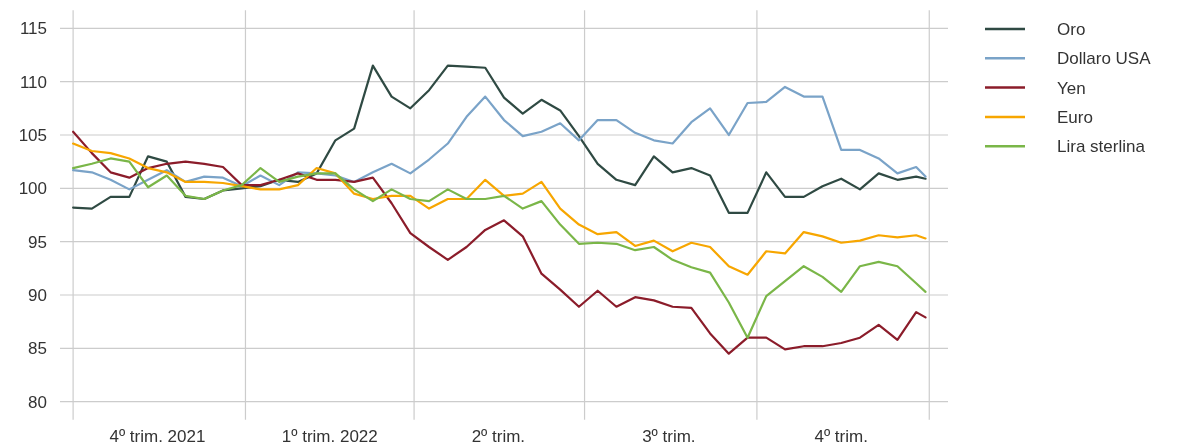 Image resolution: width=1177 pixels, height=445 pixels. Describe the element at coordinates (841, 436) in the screenshot. I see `x-tick-label: 4º trim.` at that location.